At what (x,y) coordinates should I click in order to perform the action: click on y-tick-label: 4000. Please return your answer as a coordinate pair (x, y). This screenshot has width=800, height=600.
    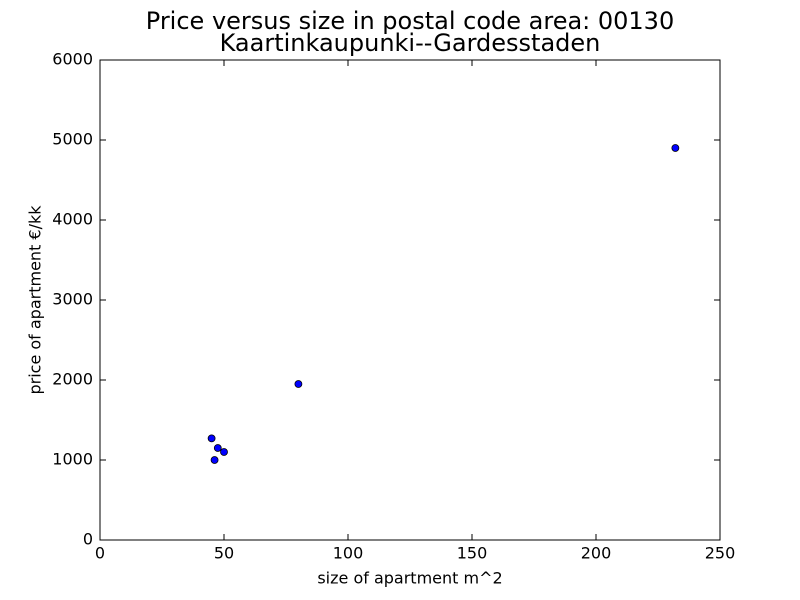
    Looking at the image, I should click on (72, 219).